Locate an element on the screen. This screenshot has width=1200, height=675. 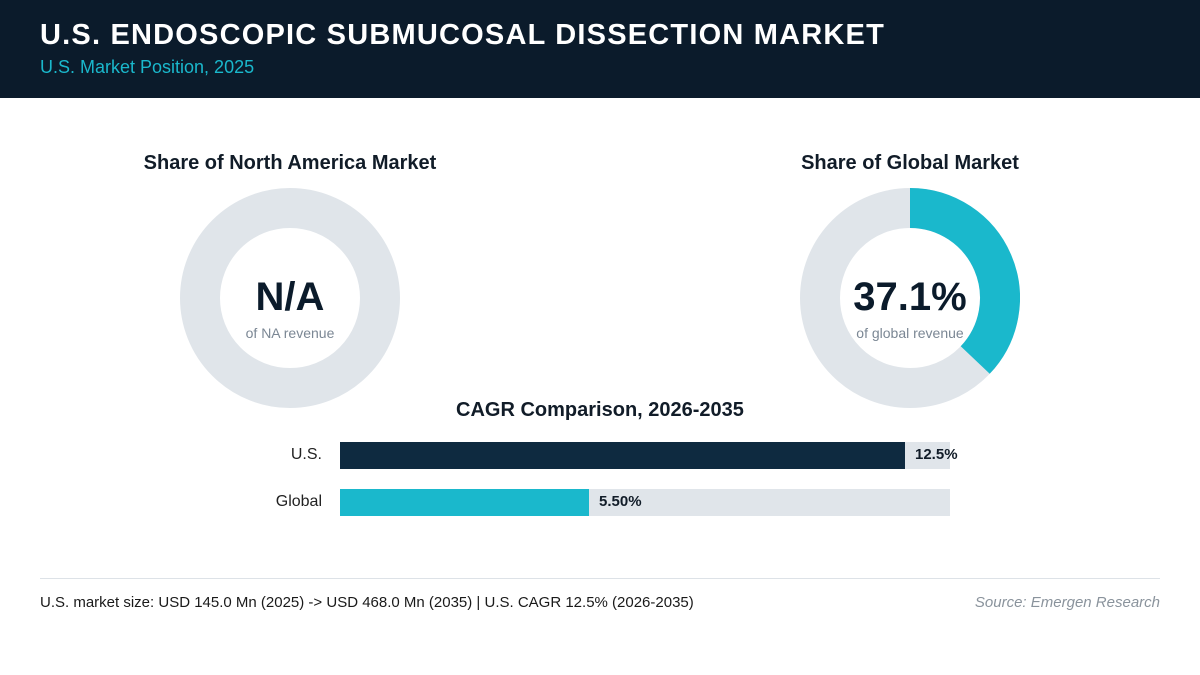
global-donut-chart is located at coordinates (910, 298).